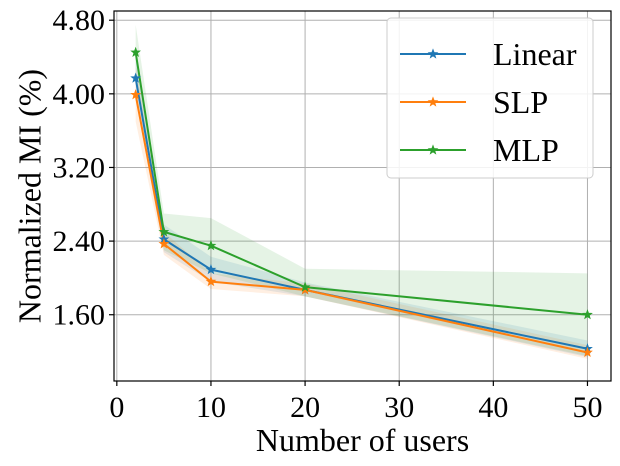 This screenshot has width=620, height=466. I want to click on y-tick-label: 2.40, so click(79, 241).